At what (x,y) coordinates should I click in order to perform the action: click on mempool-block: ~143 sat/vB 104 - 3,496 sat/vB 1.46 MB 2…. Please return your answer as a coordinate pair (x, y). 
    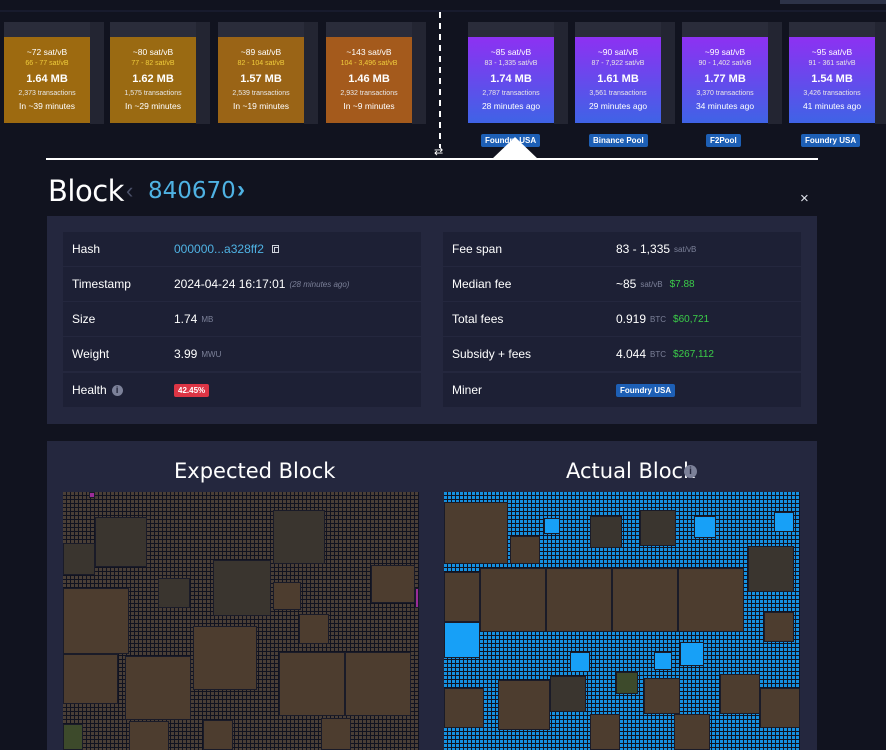
    Looking at the image, I should click on (376, 74).